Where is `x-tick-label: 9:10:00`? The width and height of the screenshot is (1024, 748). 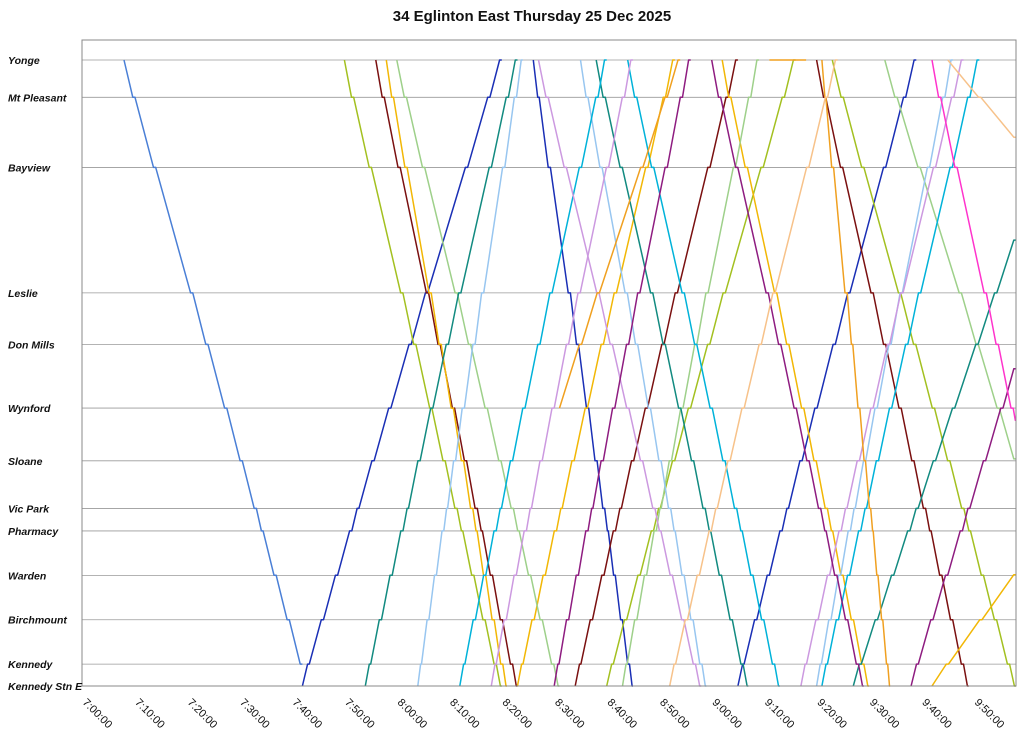 x-tick-label: 9:10:00 is located at coordinates (779, 714).